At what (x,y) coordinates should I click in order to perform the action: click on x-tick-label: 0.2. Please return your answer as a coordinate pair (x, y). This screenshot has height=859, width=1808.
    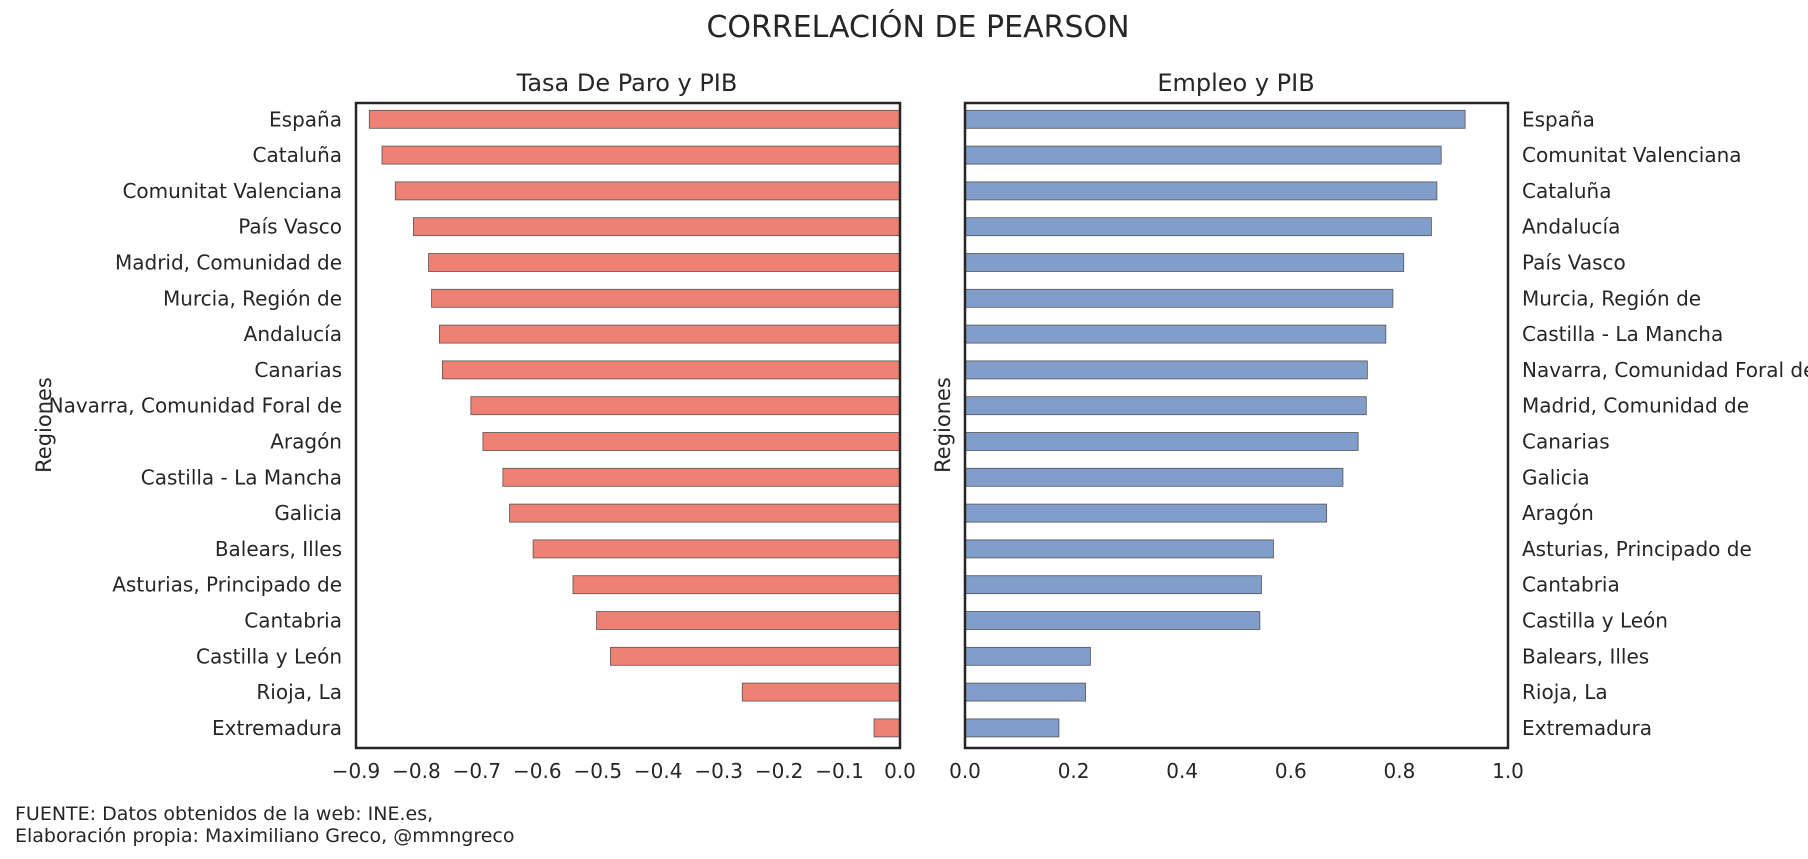
    Looking at the image, I should click on (1074, 771).